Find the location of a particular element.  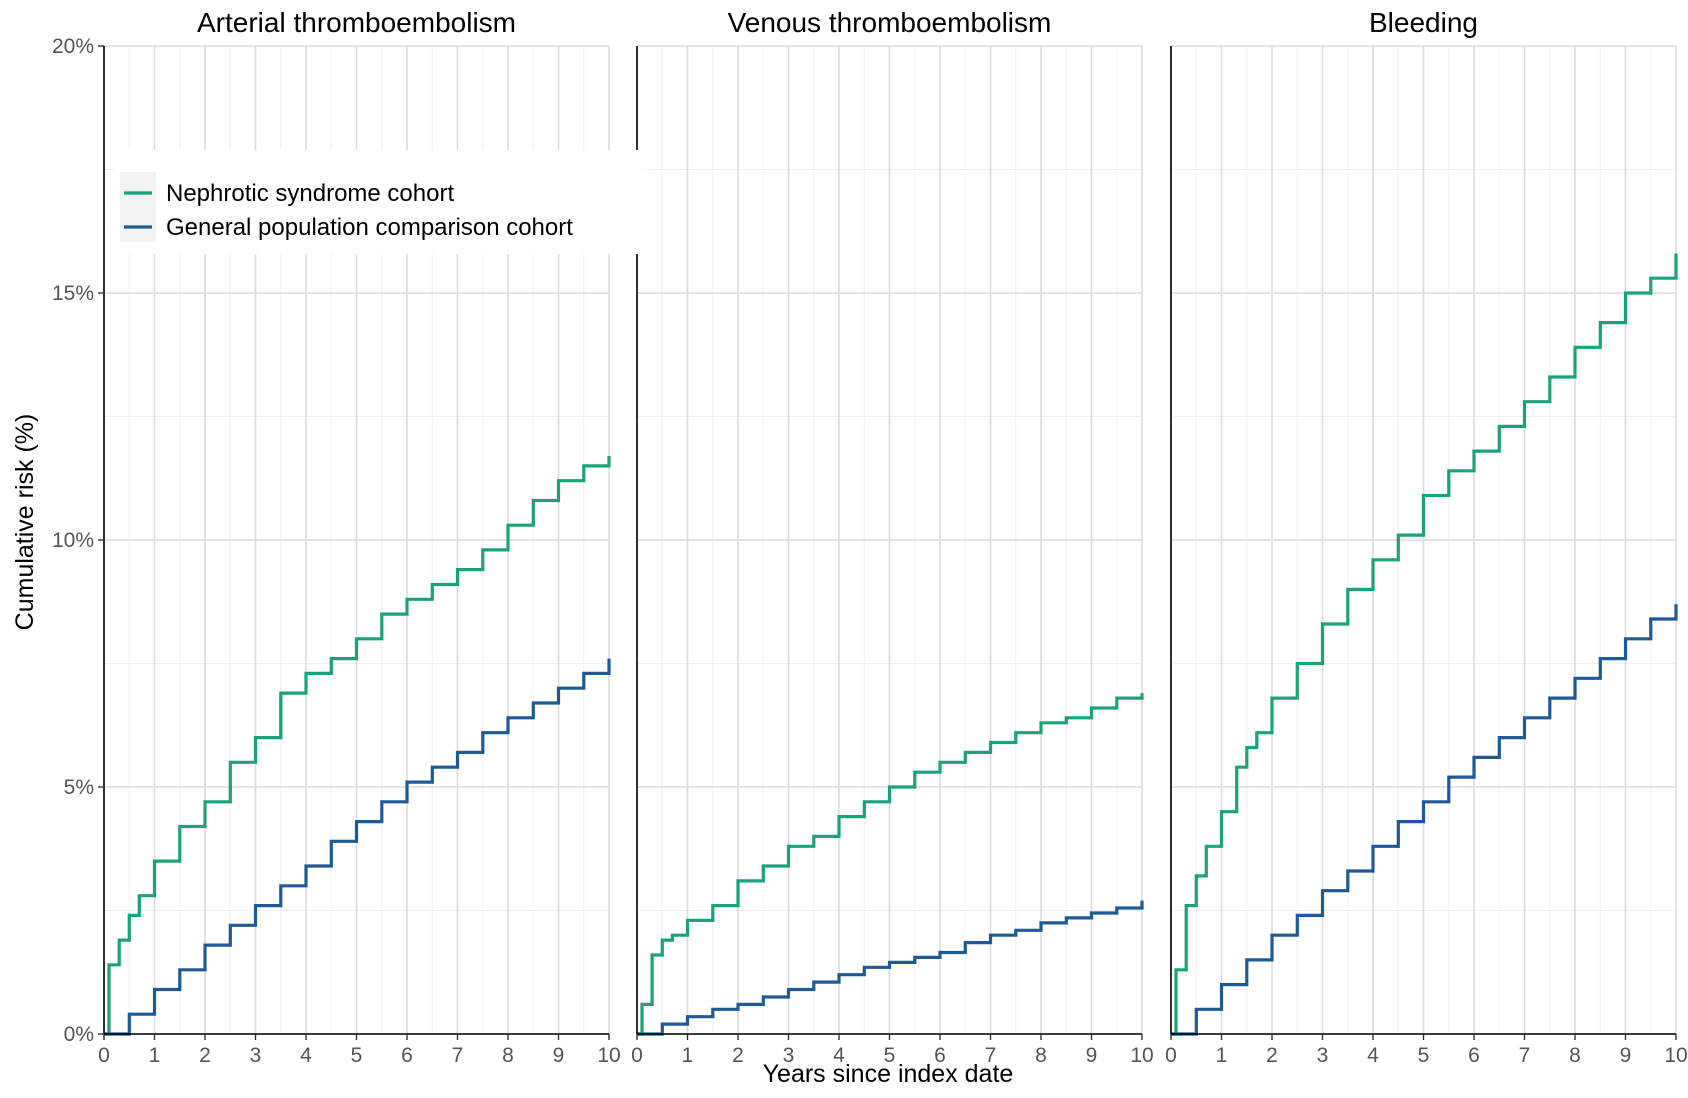

panel-title: Venous thromboembolism is located at coordinates (890, 22).